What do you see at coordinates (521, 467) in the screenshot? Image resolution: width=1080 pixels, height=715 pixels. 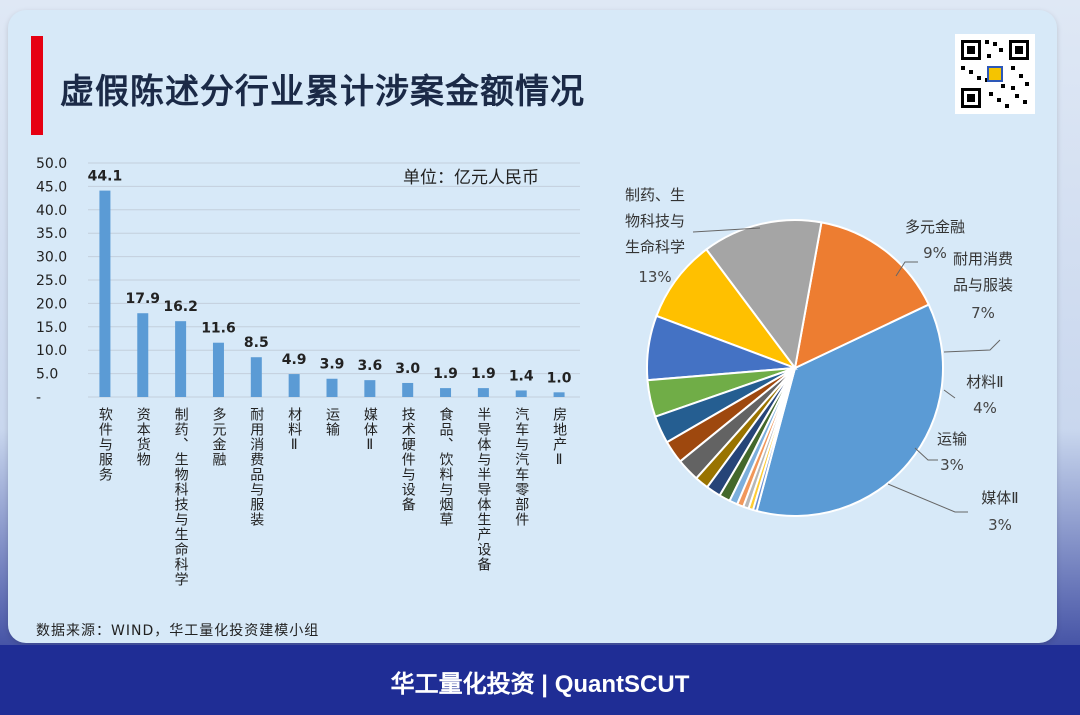 I see `x-category-label: 汽车与汽车零部件` at bounding box center [521, 467].